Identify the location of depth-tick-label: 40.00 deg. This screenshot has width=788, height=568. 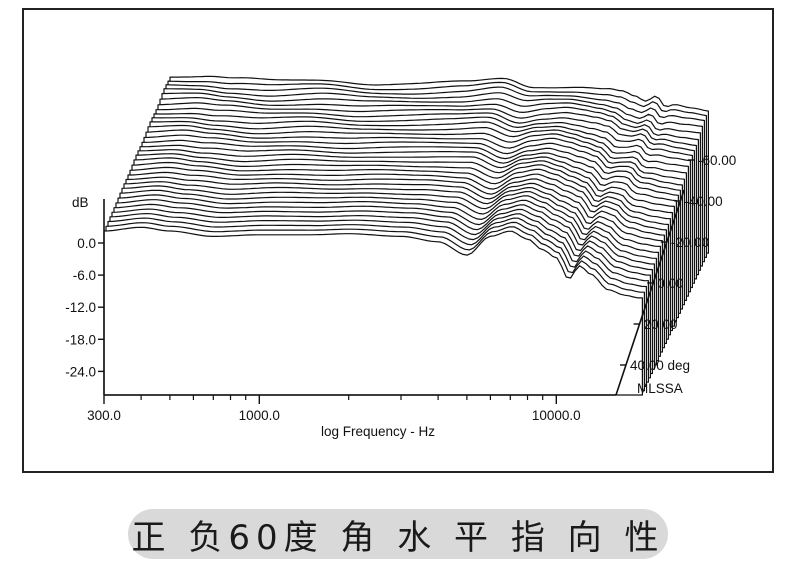
(660, 365).